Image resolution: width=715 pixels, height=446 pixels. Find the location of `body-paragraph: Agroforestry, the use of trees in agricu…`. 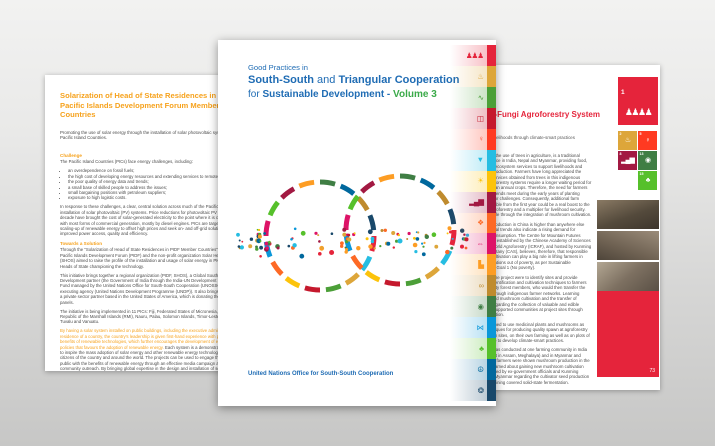

body-paragraph: Agroforestry, the use of trees in agricu… is located at coordinates (531, 185).